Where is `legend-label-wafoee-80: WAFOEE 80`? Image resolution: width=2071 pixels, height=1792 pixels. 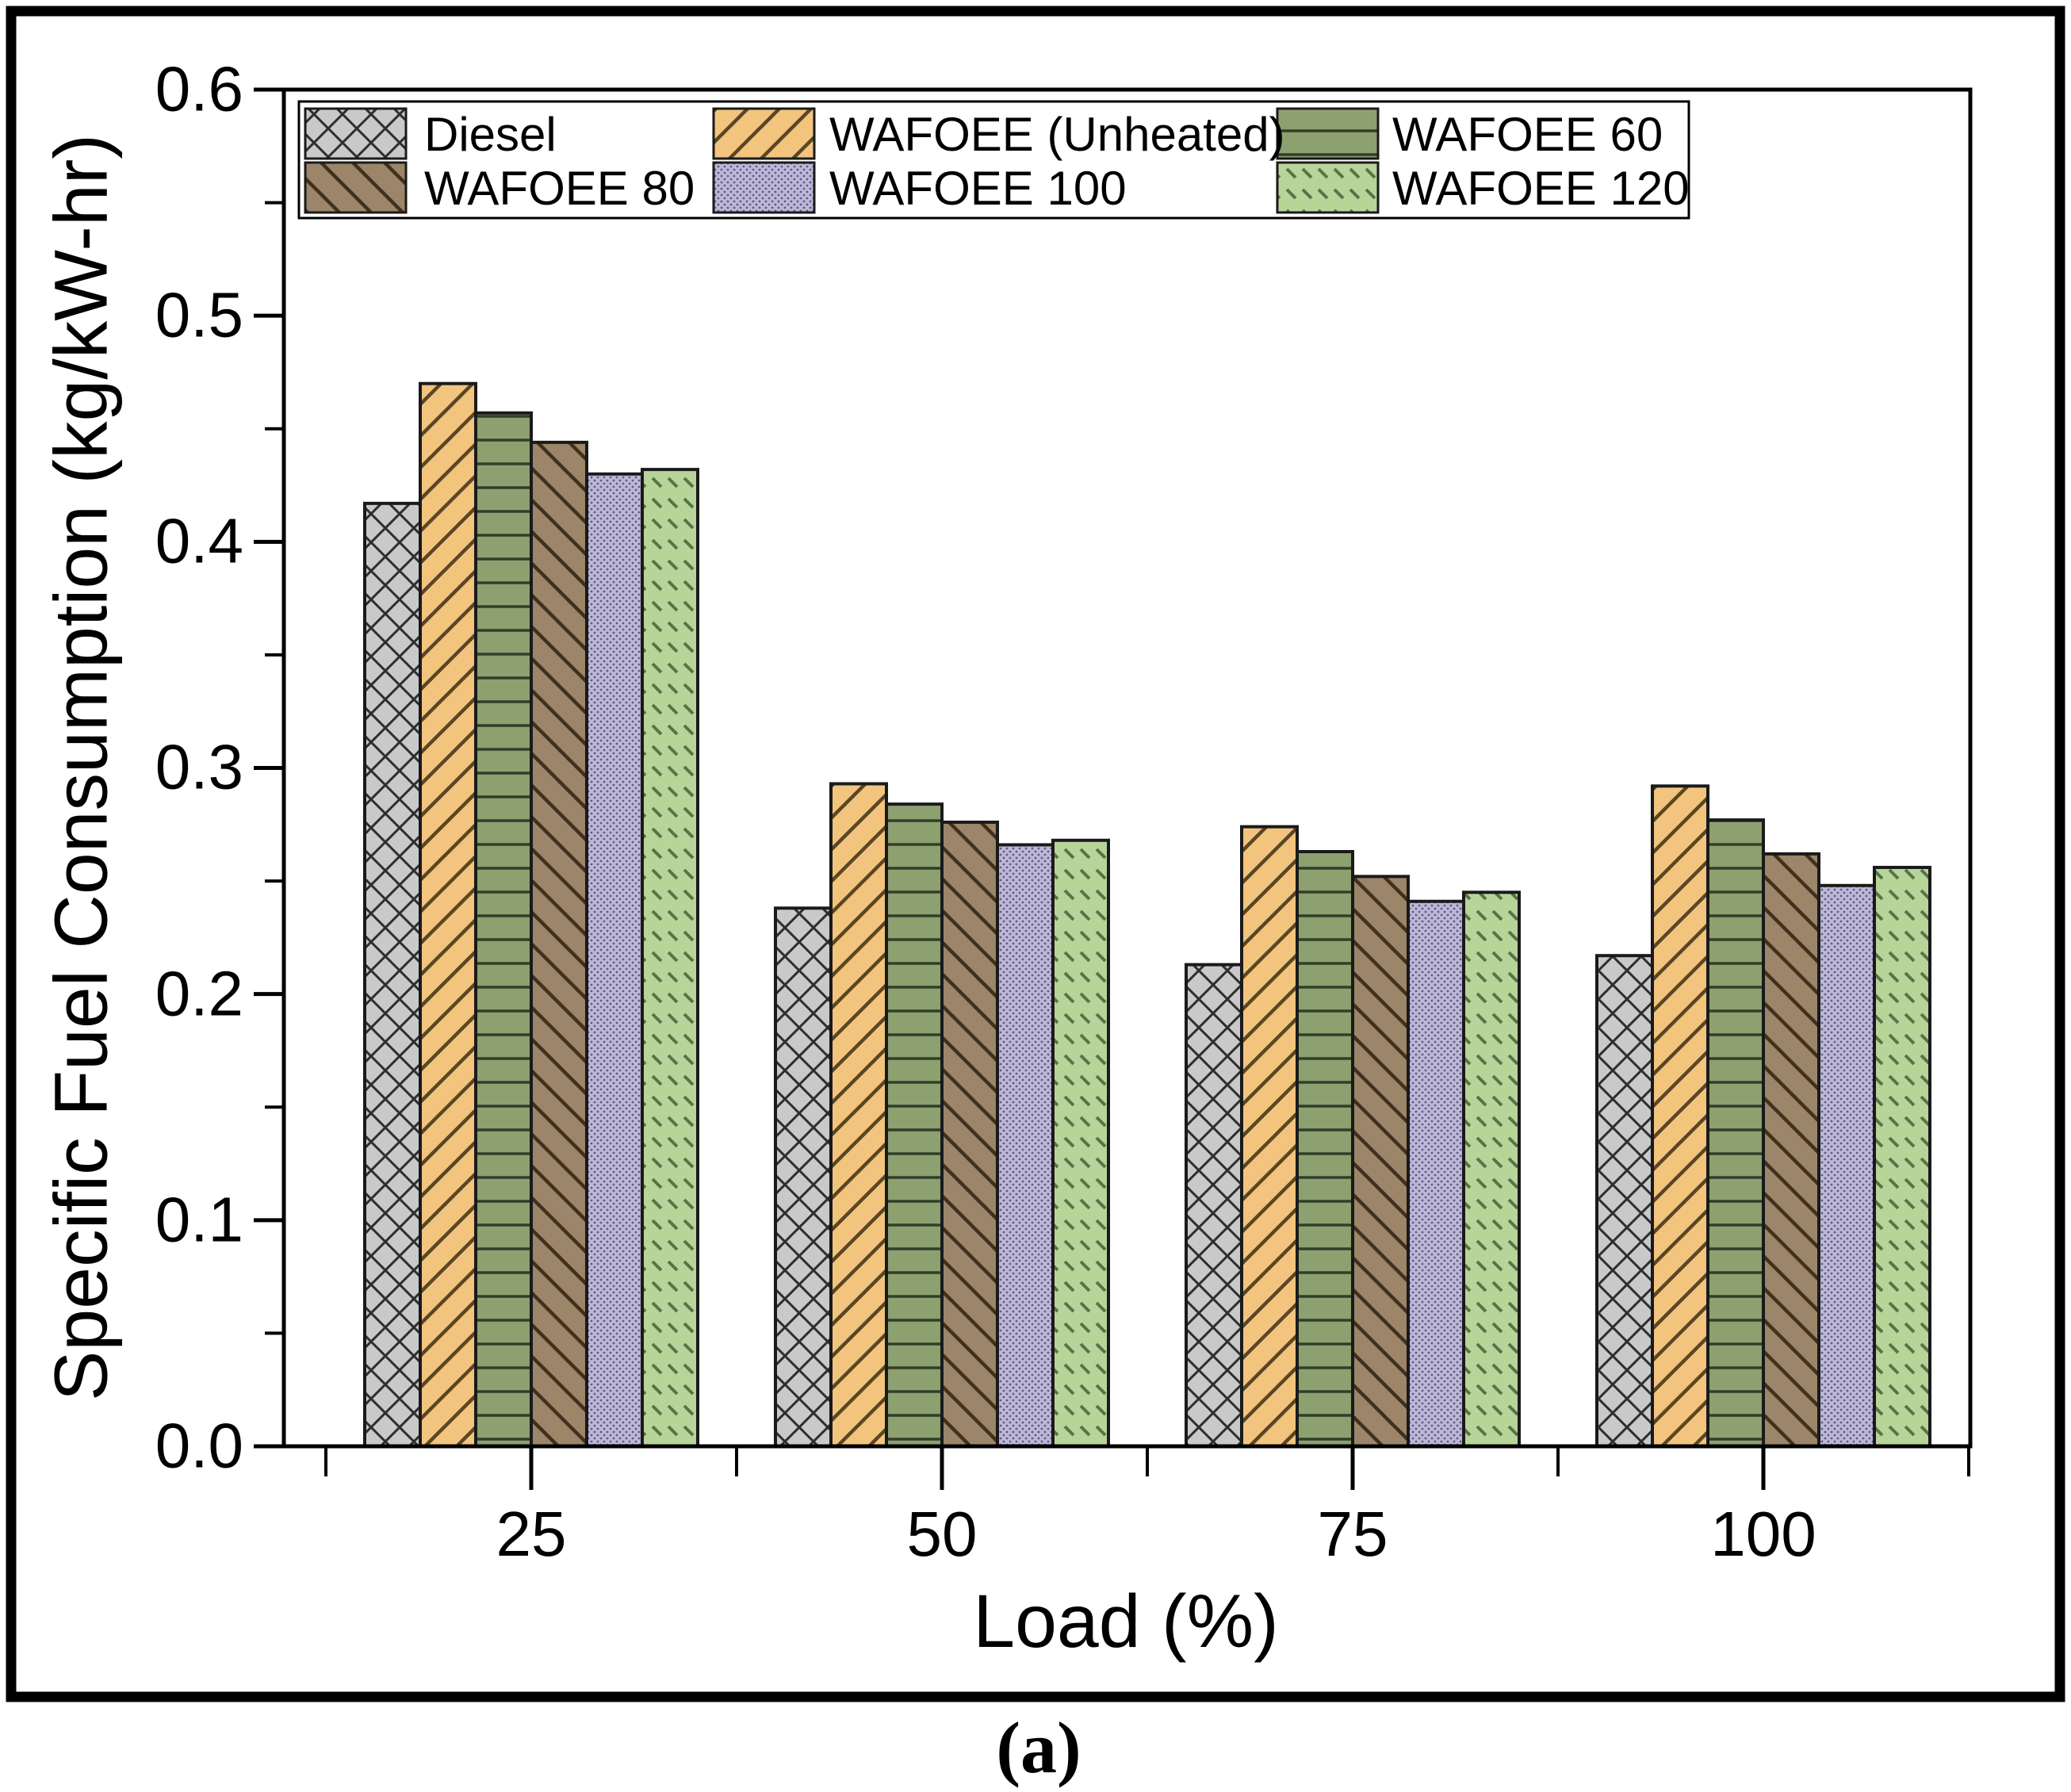
legend-label-wafoee-80: WAFOEE 80 is located at coordinates (559, 188).